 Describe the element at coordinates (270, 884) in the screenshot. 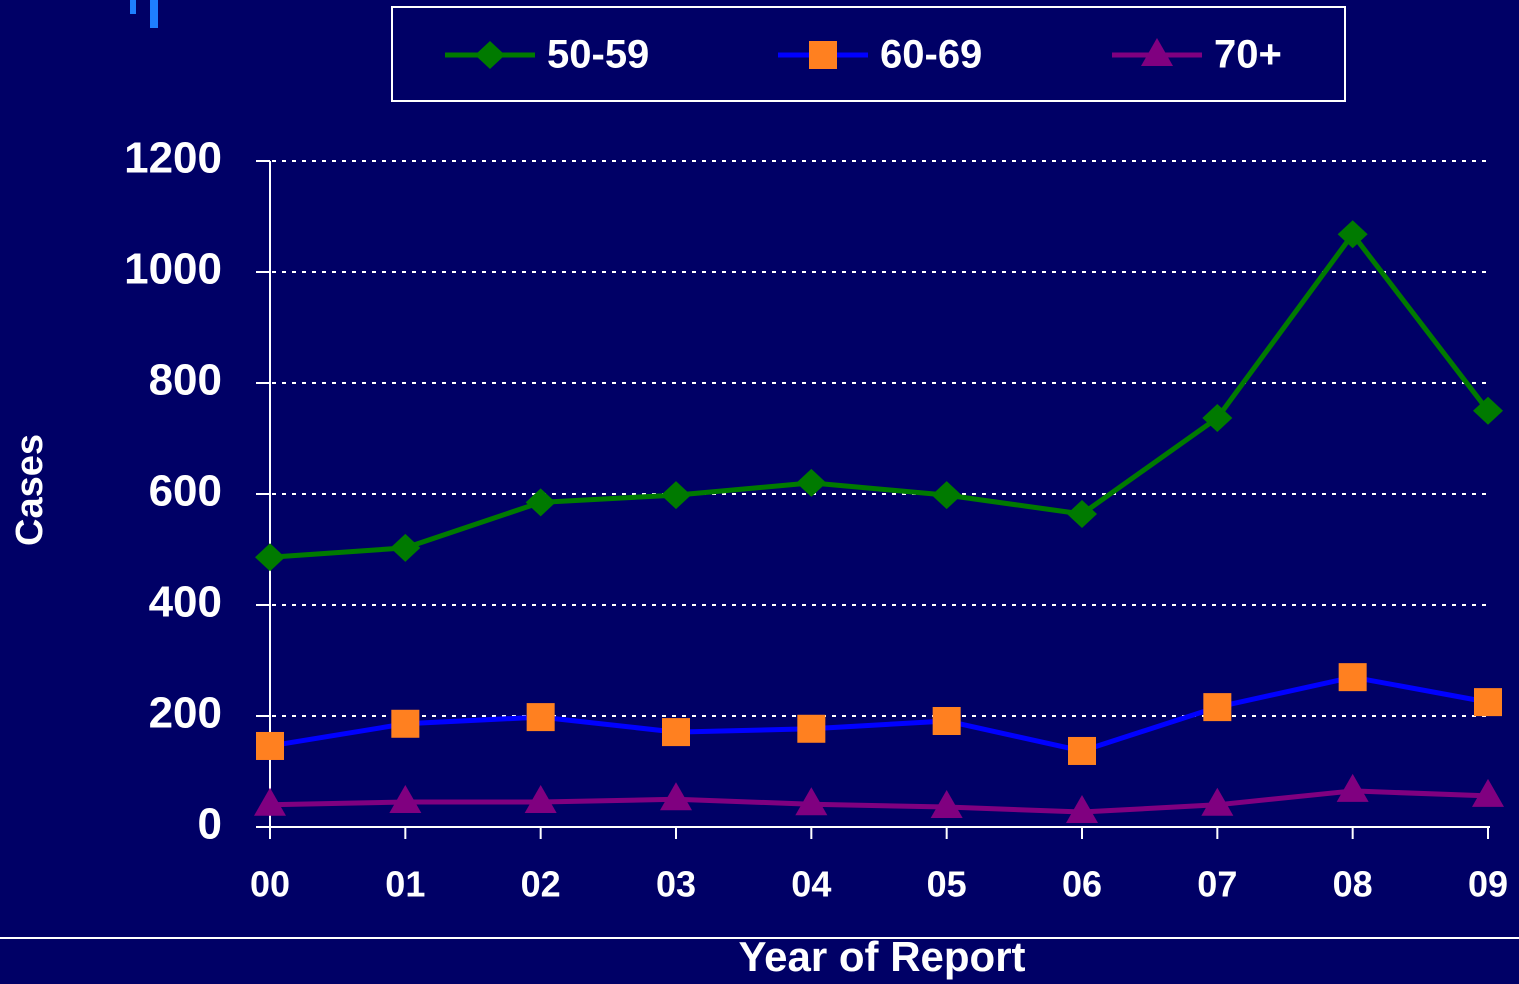

I see `x-tick-label: 00` at that location.